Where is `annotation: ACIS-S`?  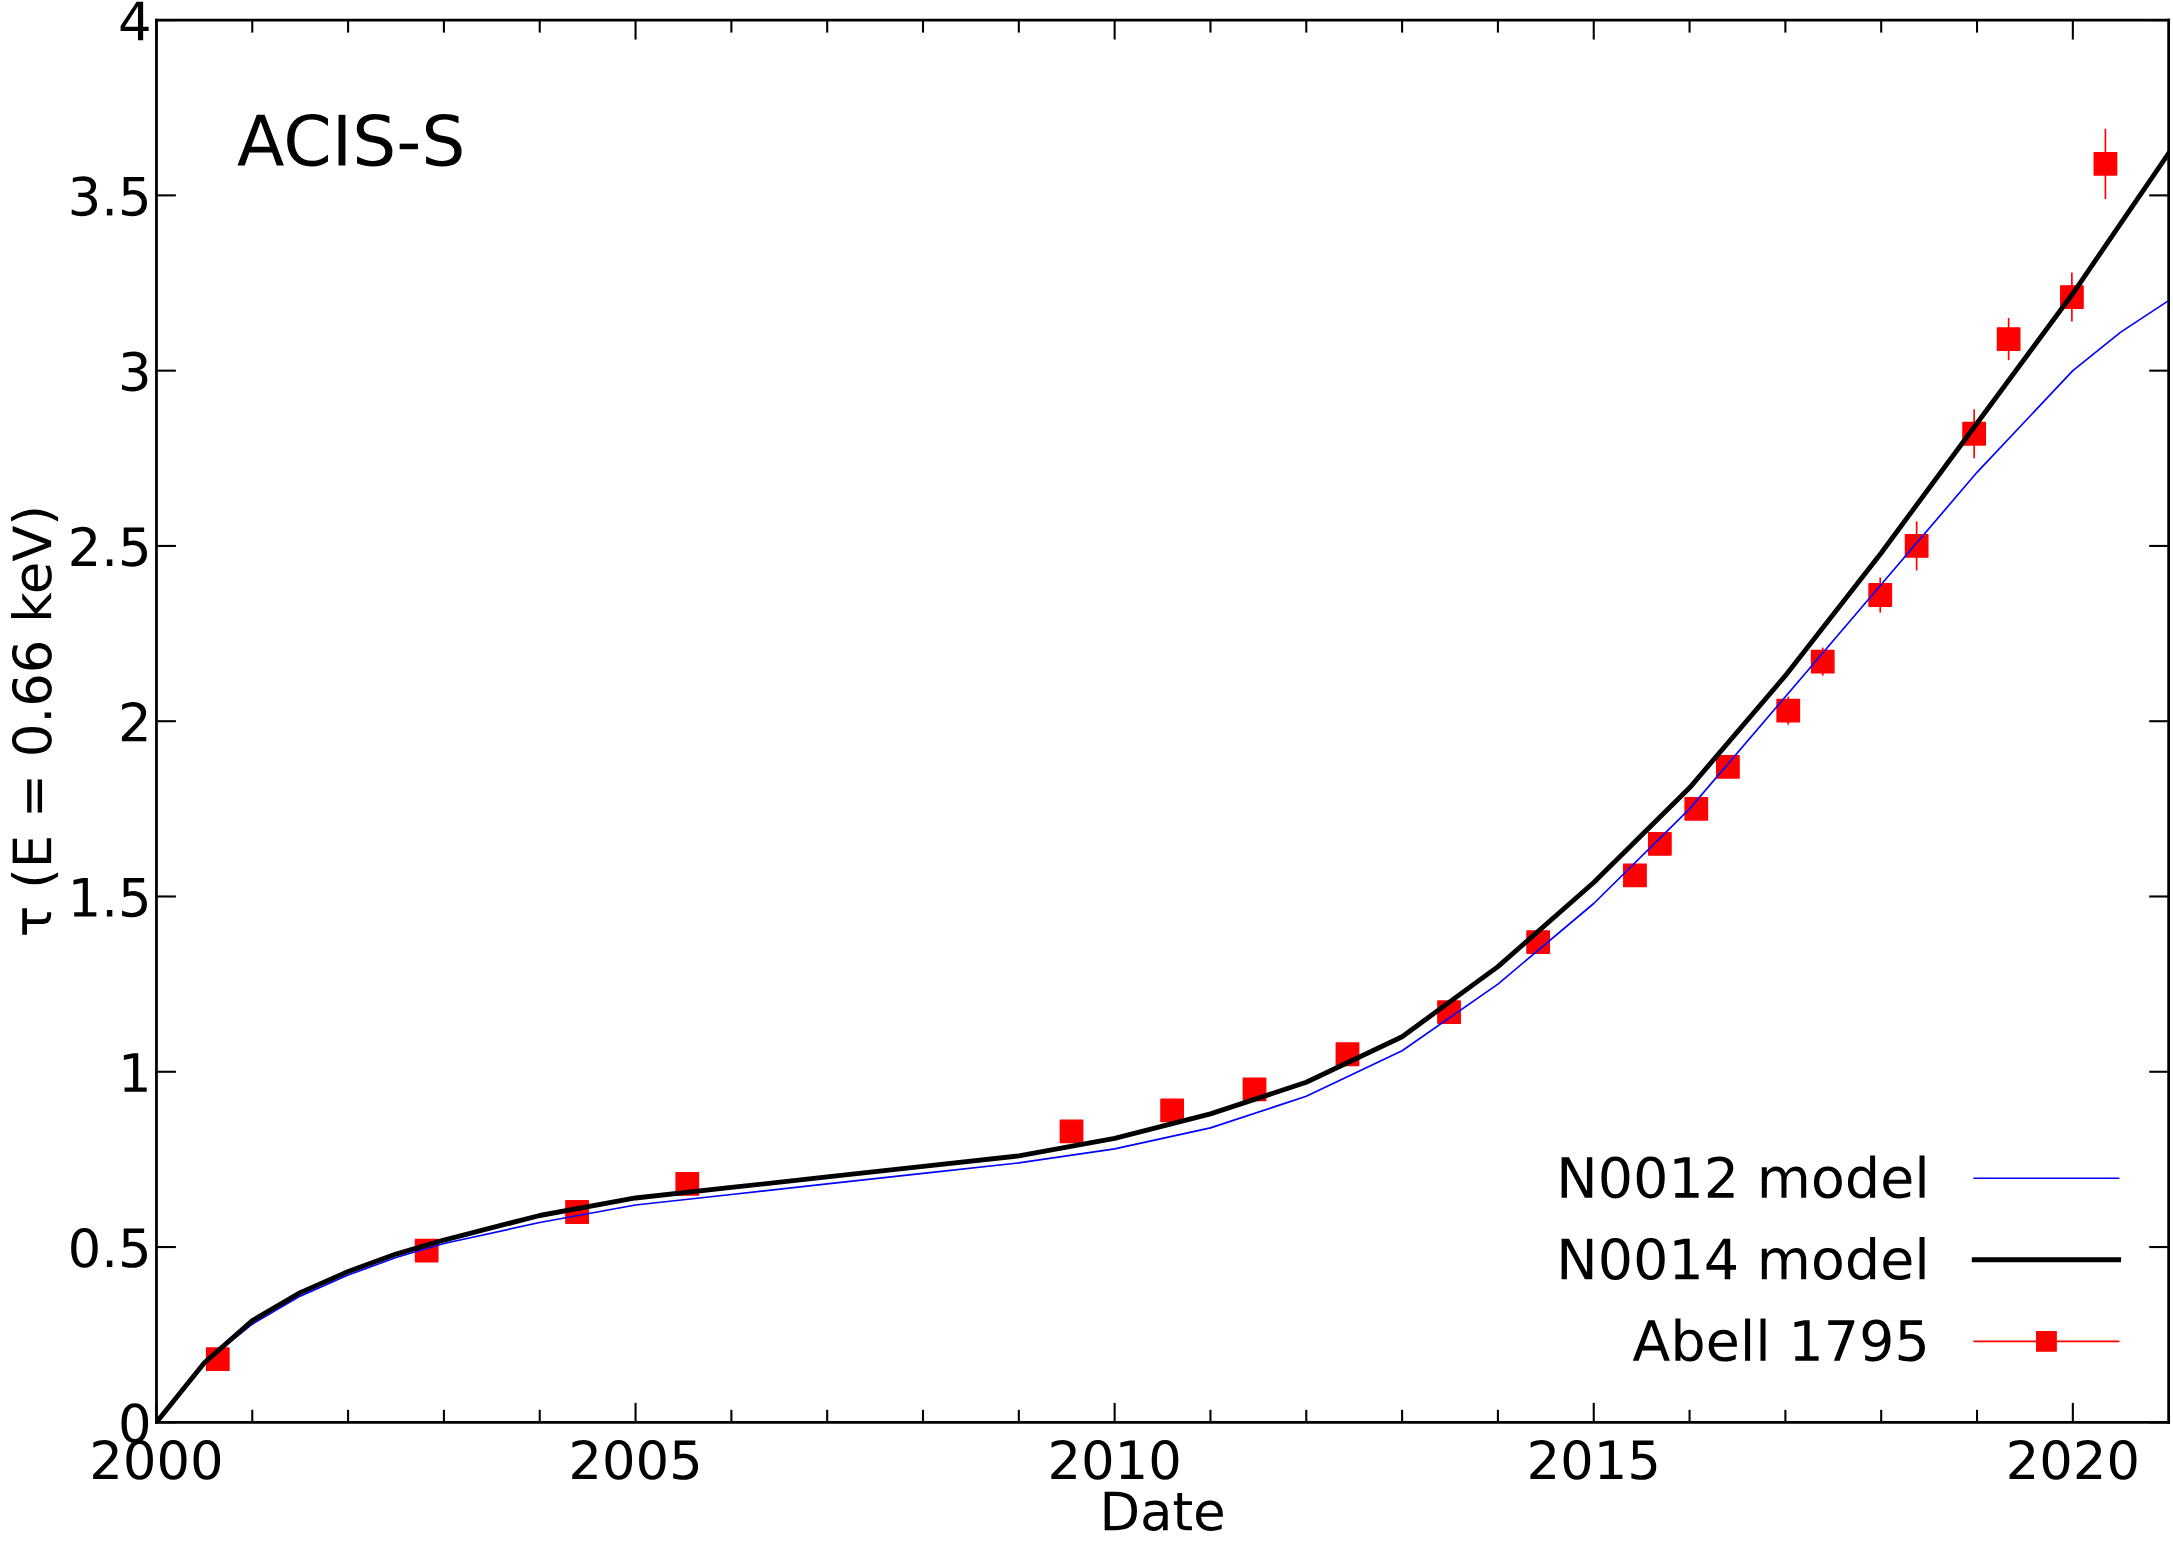 annotation: ACIS-S is located at coordinates (349, 140).